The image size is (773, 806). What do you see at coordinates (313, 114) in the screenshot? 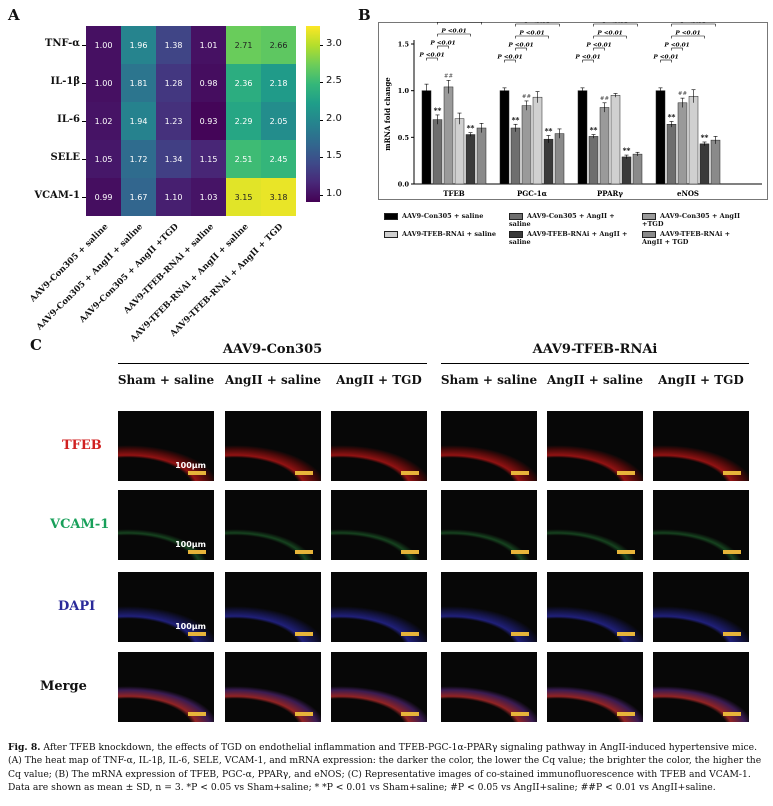
I see `heatmap-colorbar` at bounding box center [313, 114].